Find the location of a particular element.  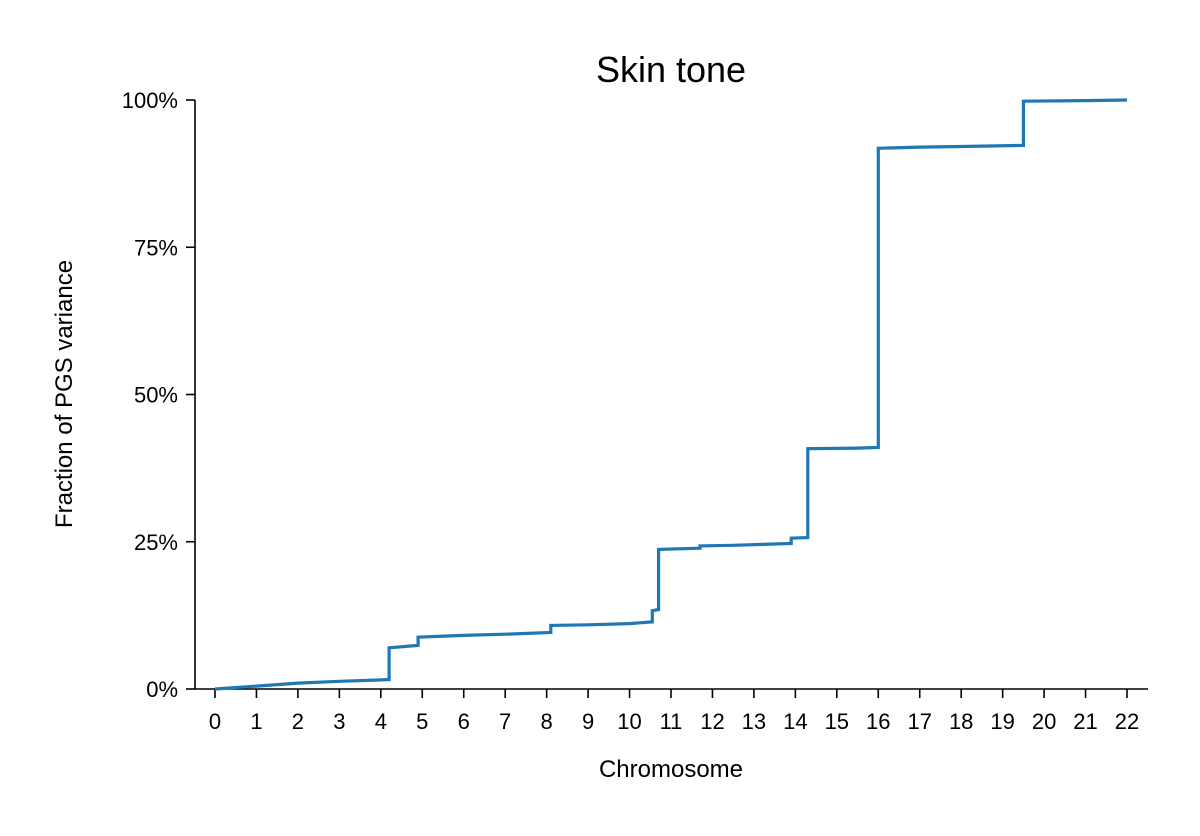

y-tick-label: 100% is located at coordinates (150, 100).